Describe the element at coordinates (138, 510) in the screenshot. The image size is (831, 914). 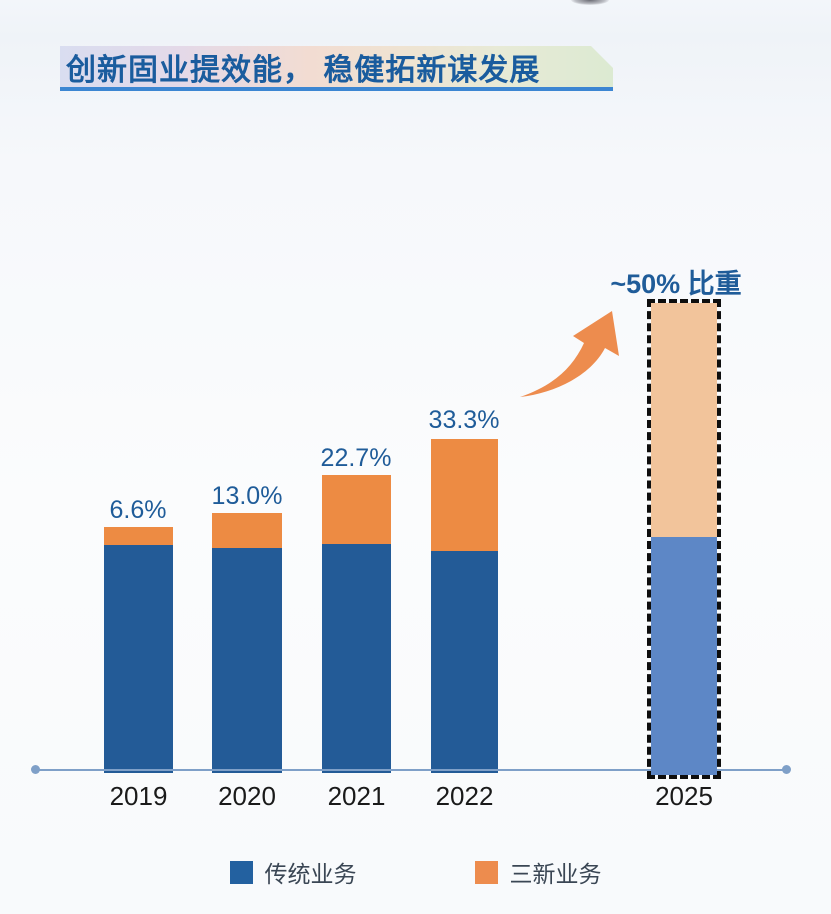
I see `bar-value-label: 6.6%` at that location.